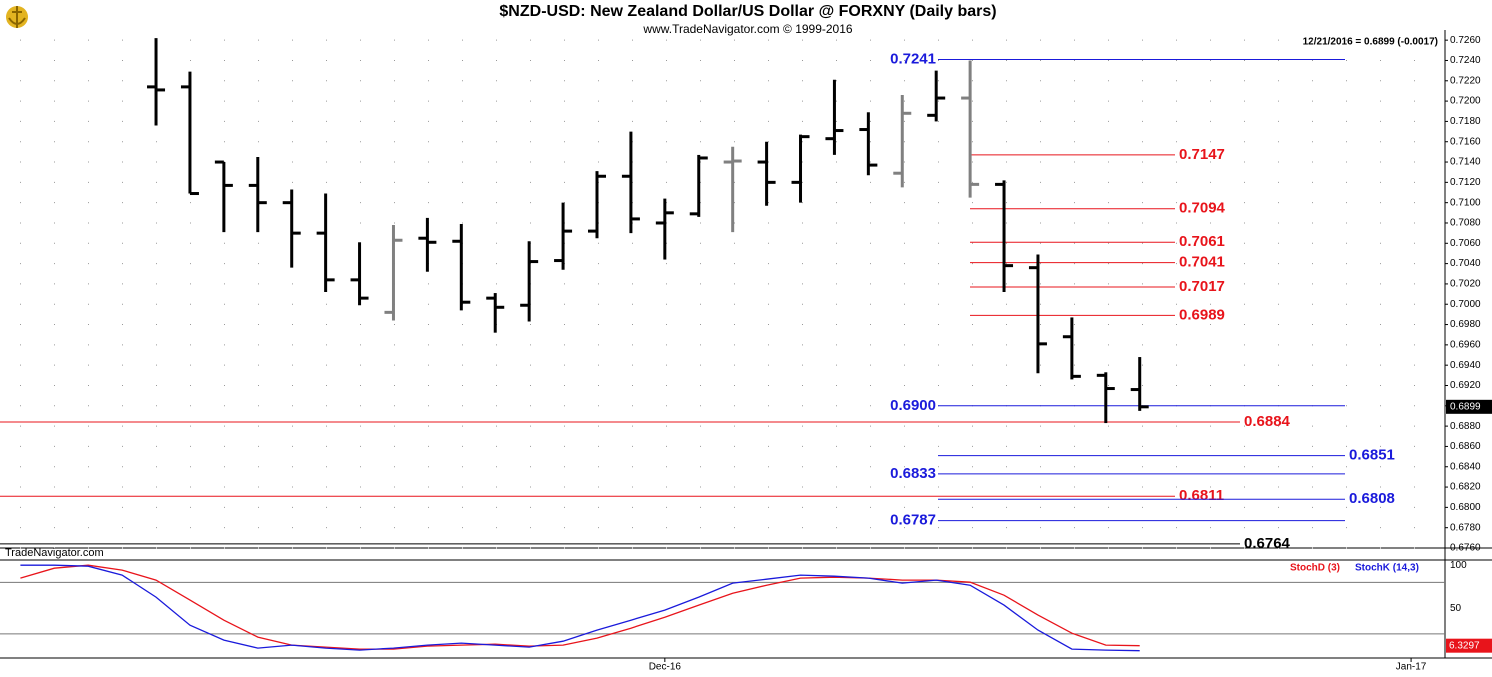  Describe the element at coordinates (1465, 263) in the screenshot. I see `y-tick-label: 0.7040` at that location.